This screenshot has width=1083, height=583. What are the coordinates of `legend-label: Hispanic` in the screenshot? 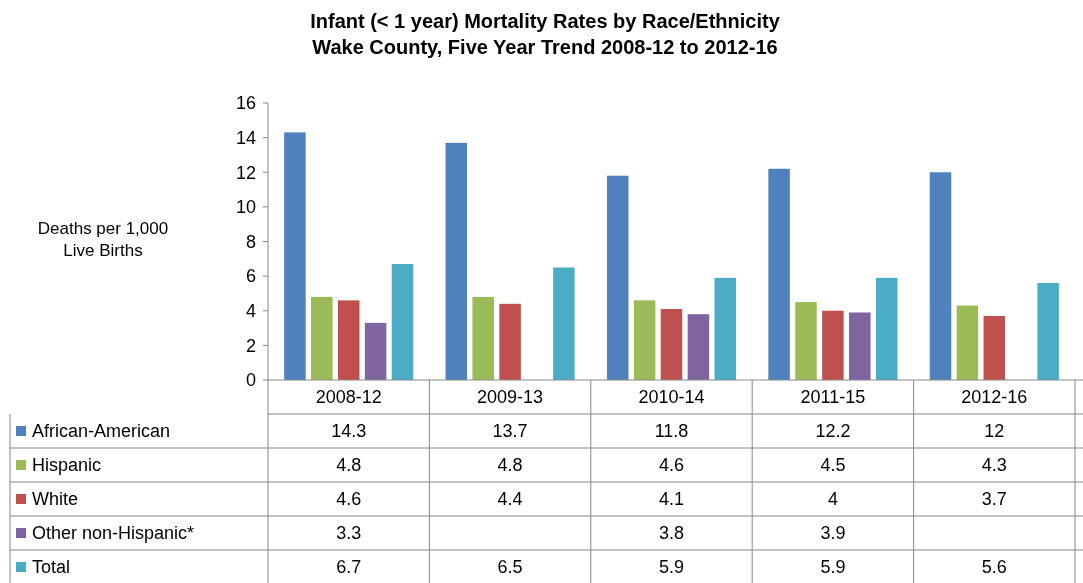 It's located at (67, 465).